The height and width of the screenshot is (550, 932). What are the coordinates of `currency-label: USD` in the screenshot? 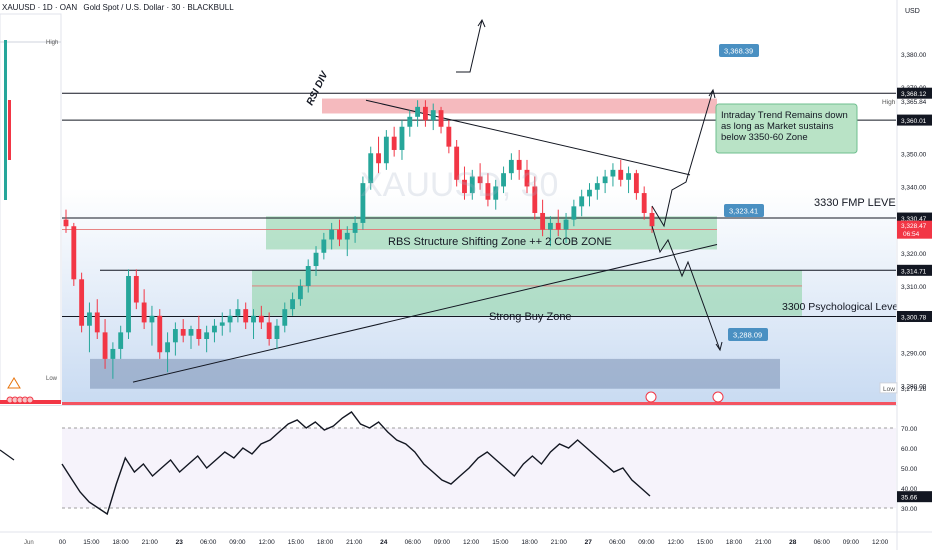 It's located at (912, 11).